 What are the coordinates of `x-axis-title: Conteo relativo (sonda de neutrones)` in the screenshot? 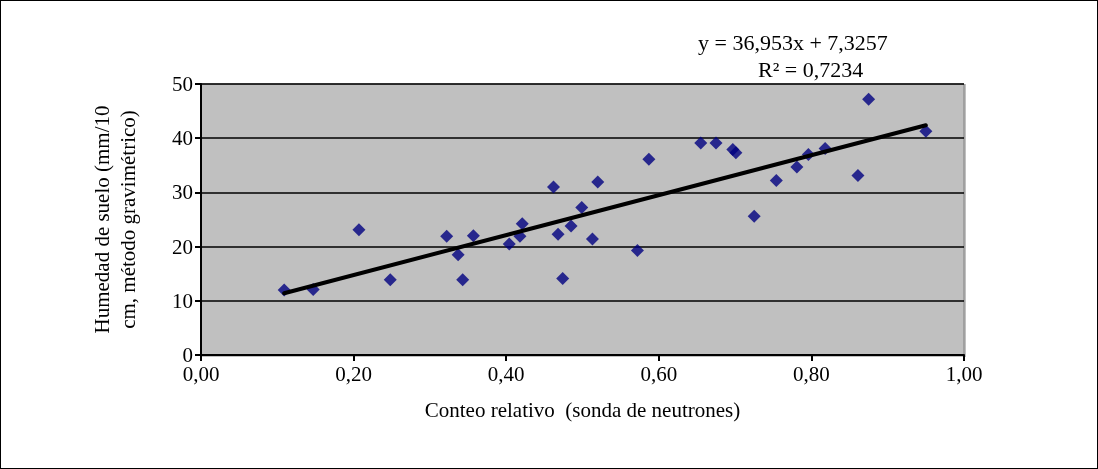 It's located at (582, 410).